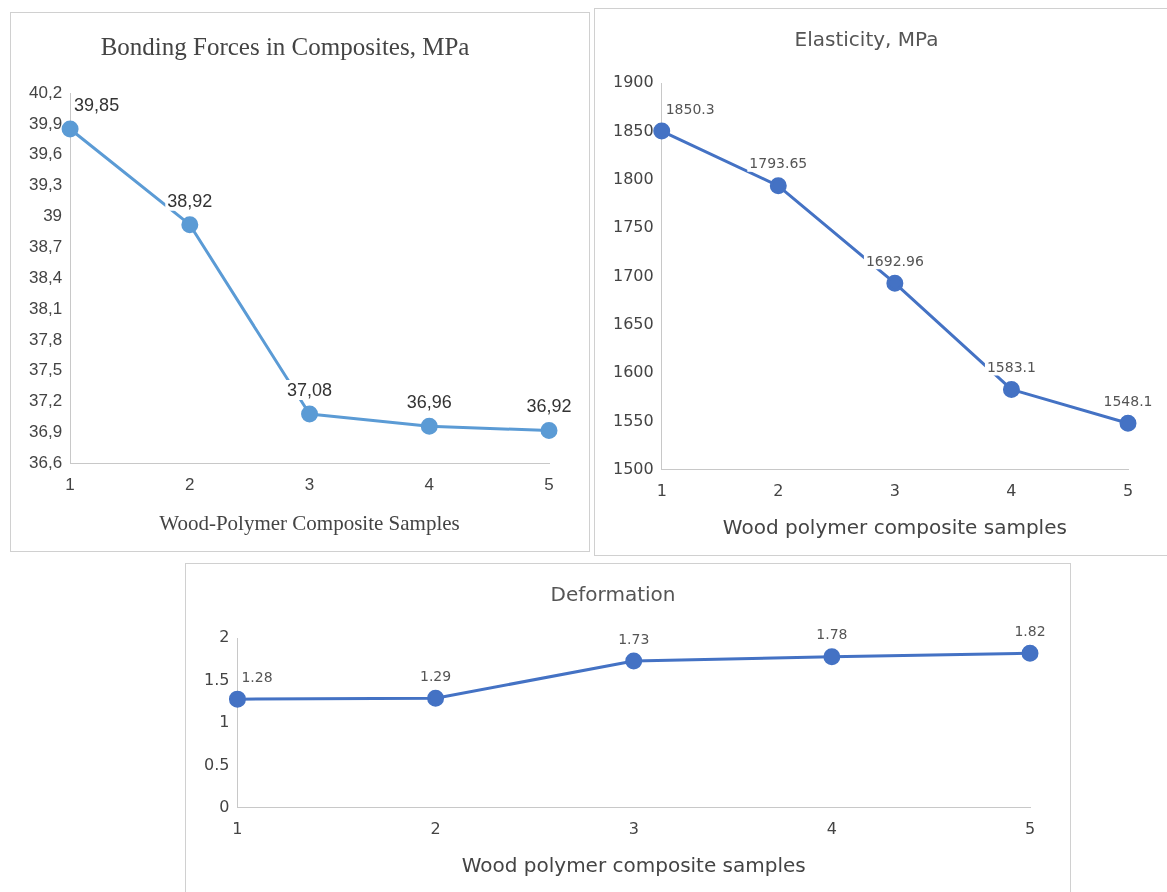 The image size is (1167, 892). I want to click on y-tick-label: 1700, so click(633, 275).